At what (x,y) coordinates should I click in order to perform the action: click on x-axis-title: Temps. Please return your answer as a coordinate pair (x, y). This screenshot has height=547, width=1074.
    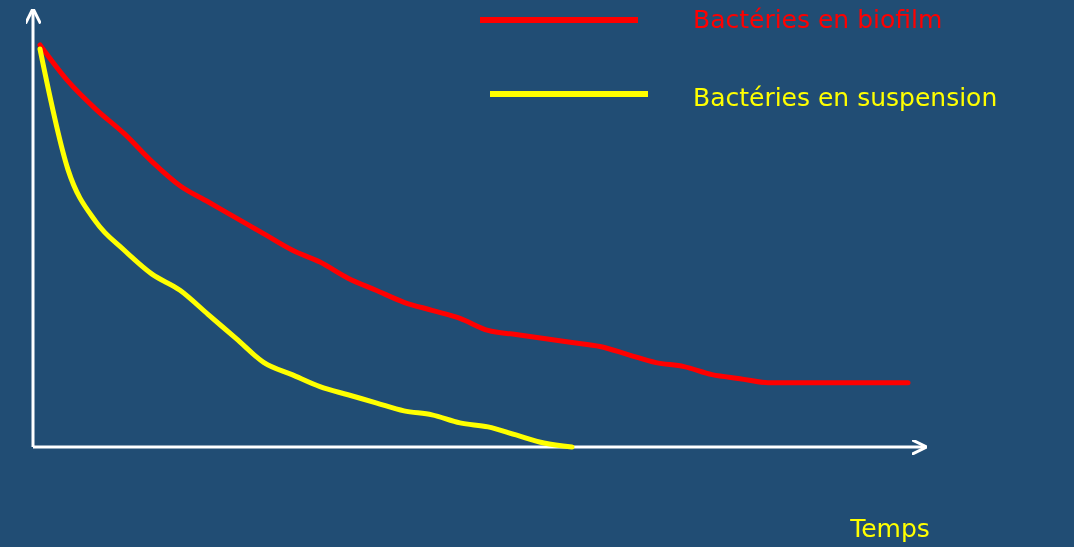
    Looking at the image, I should click on (889, 528).